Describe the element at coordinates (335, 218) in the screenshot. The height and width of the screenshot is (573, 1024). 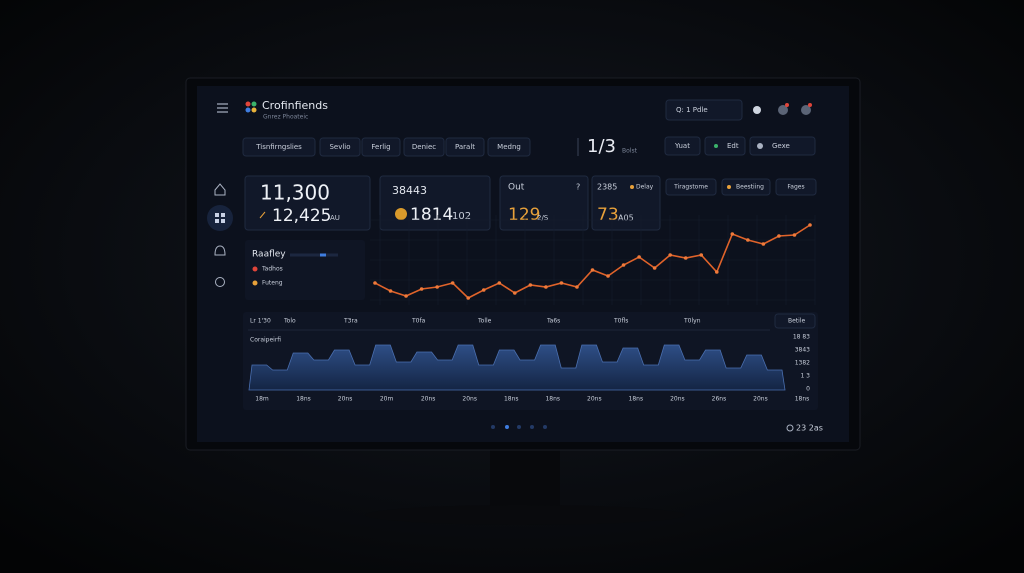
I see `card-unit: AU` at that location.